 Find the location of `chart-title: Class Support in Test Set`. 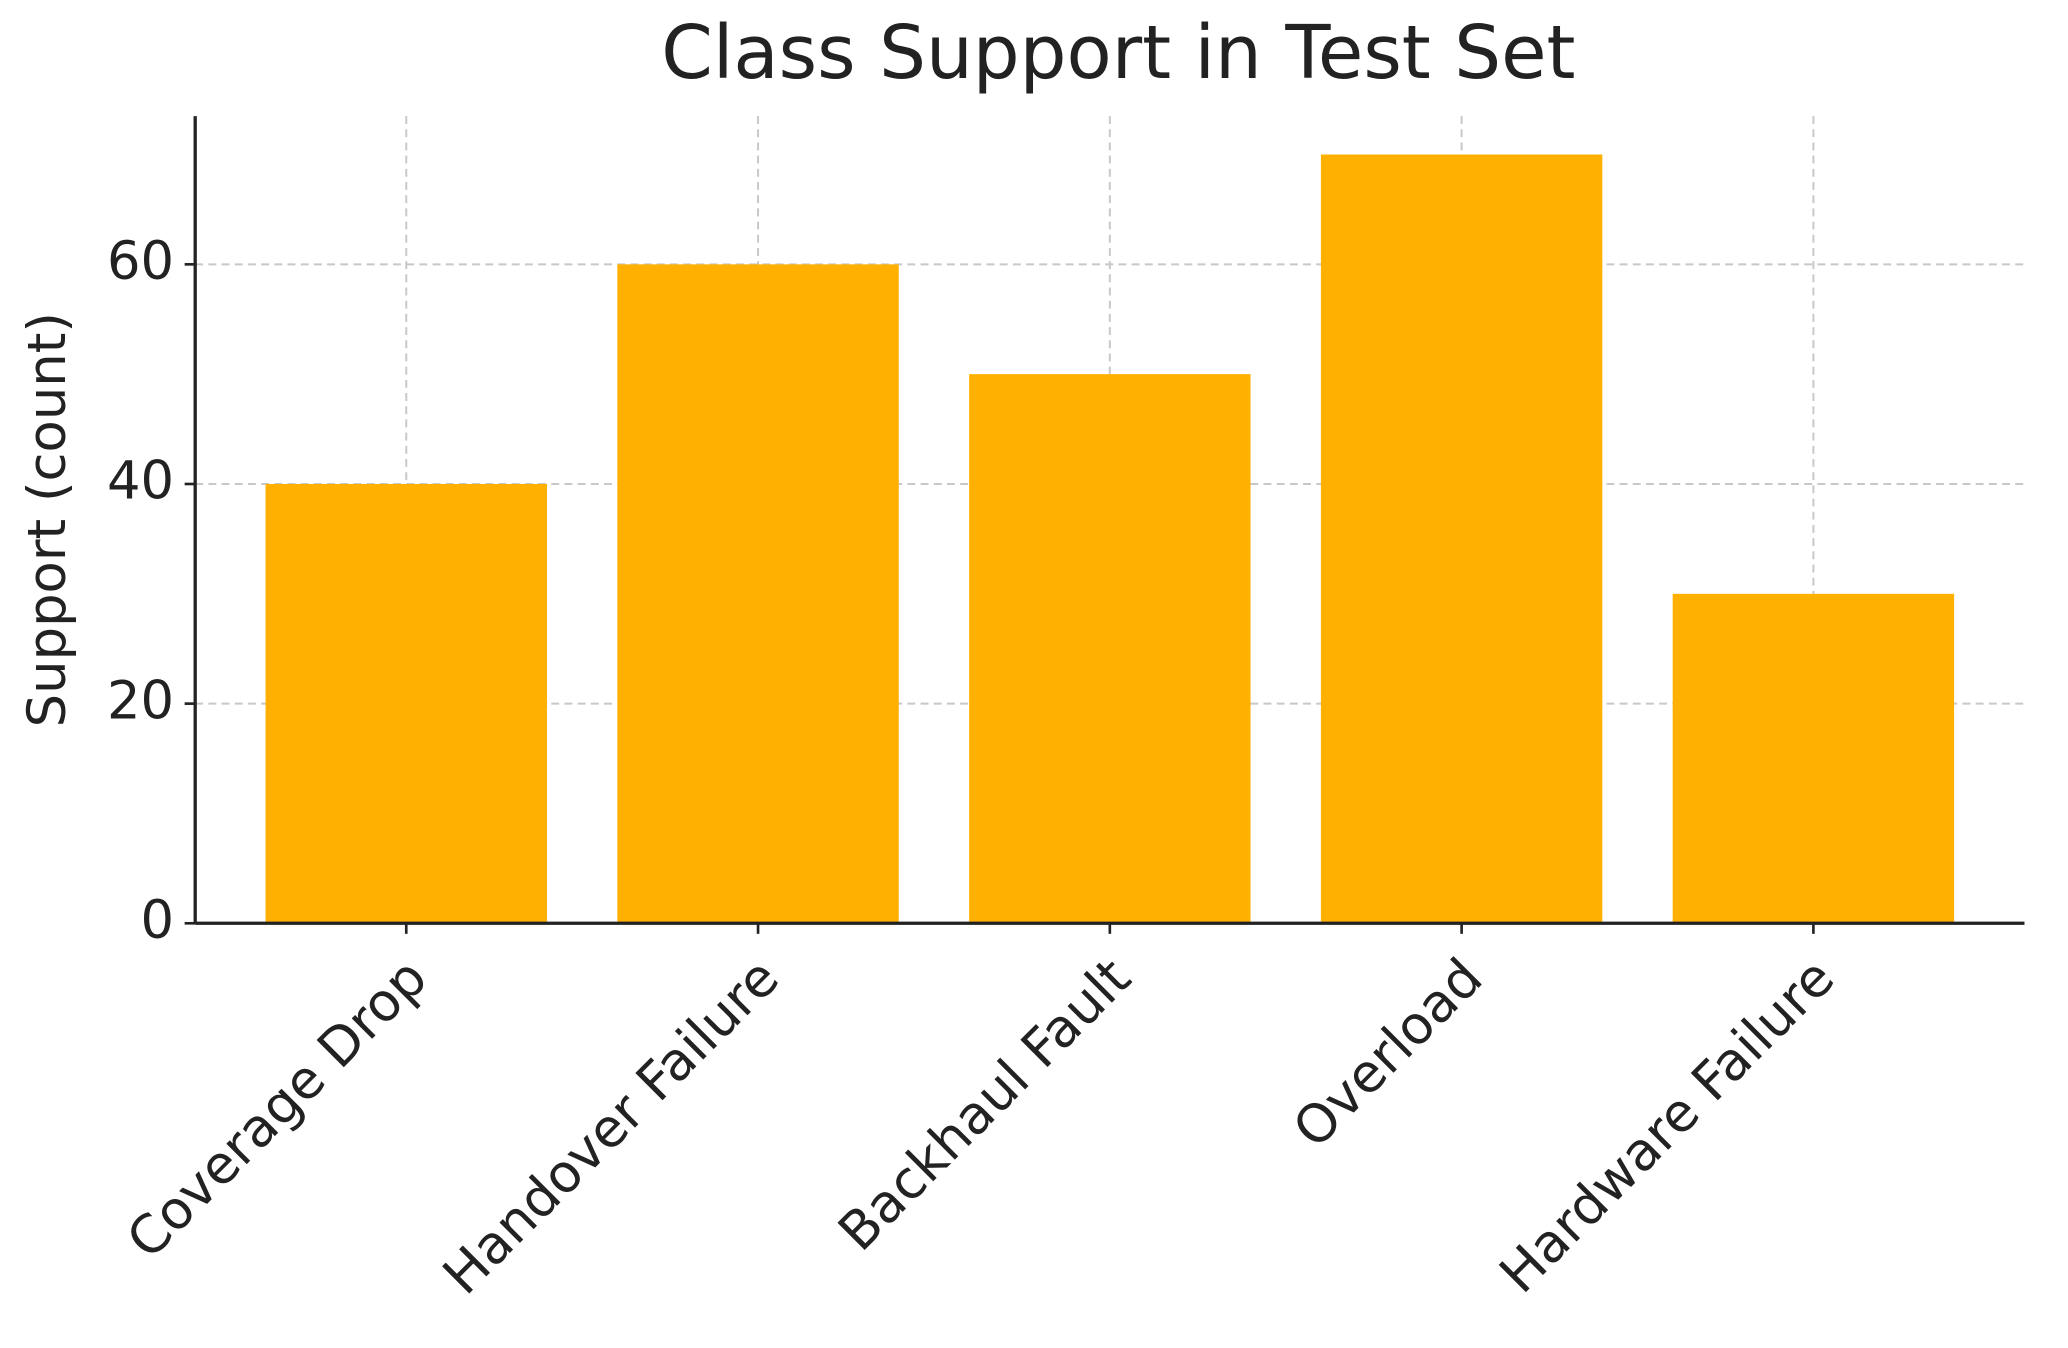

chart-title: Class Support in Test Set is located at coordinates (1118, 53).